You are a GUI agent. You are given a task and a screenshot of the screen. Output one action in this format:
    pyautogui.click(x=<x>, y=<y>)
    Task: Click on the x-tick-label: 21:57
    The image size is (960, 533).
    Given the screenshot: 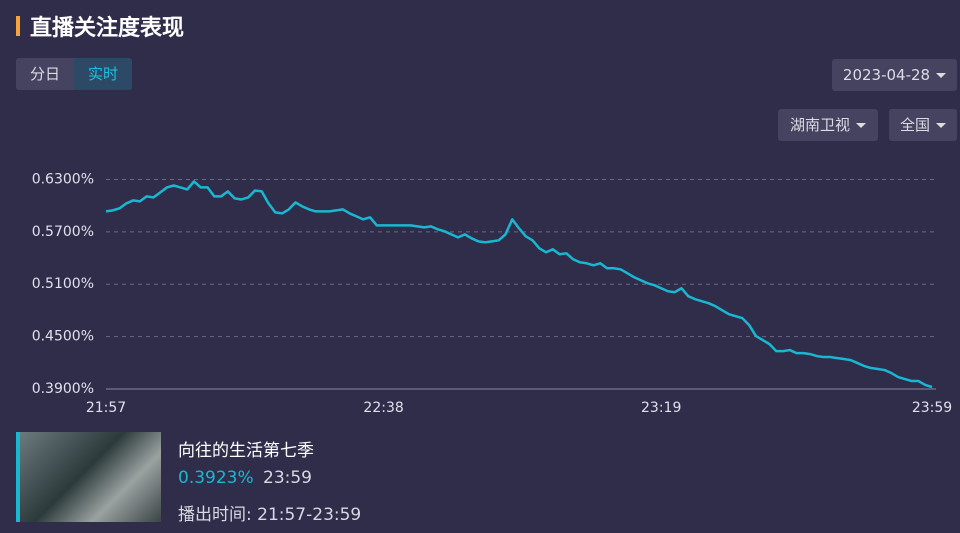 What is the action you would take?
    pyautogui.click(x=106, y=408)
    